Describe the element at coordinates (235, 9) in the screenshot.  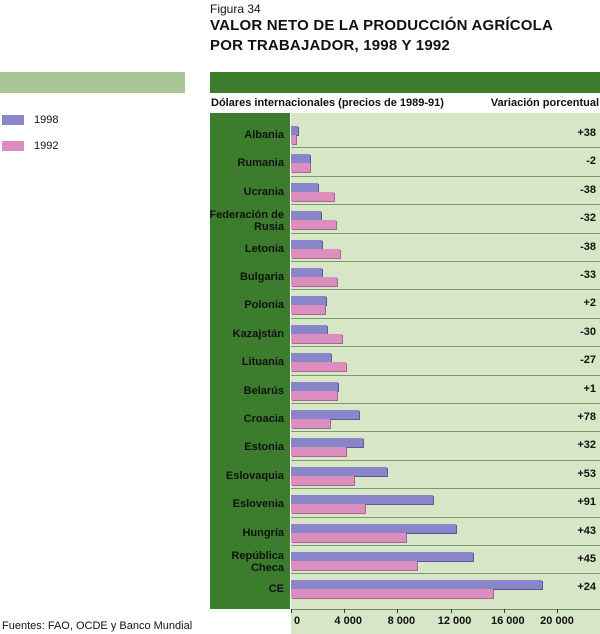
I see `figure-label: Figura 34` at that location.